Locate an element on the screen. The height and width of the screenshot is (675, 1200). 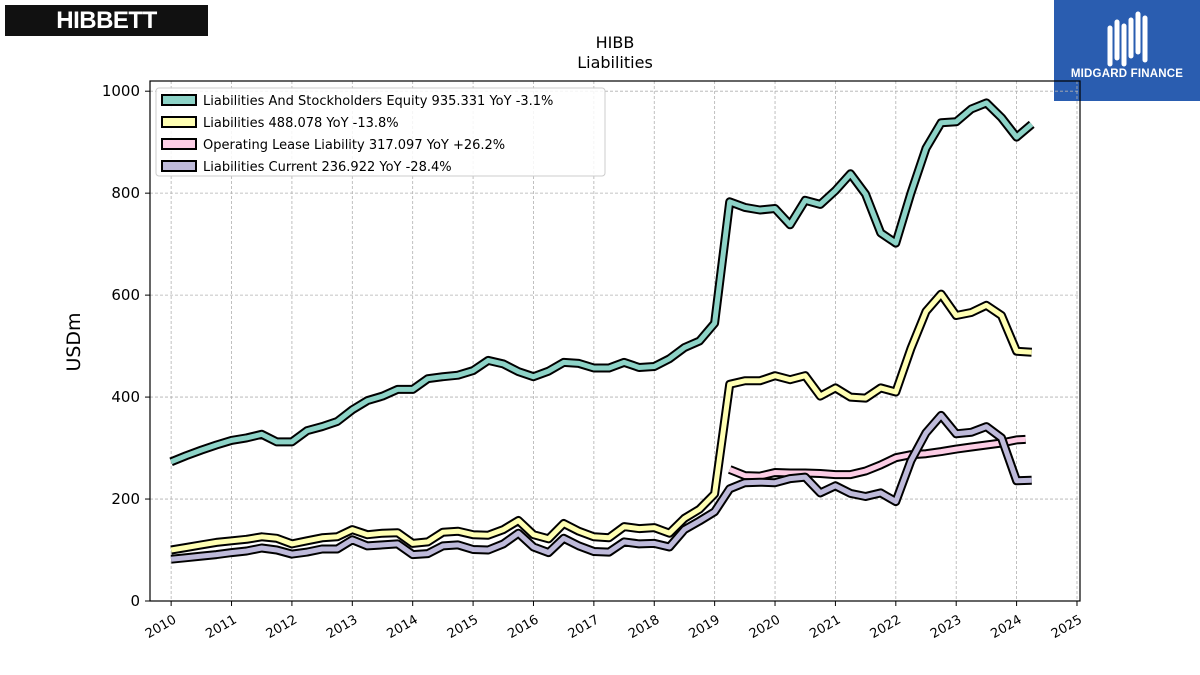
y-tick-label: 200 is located at coordinates (125, 499).